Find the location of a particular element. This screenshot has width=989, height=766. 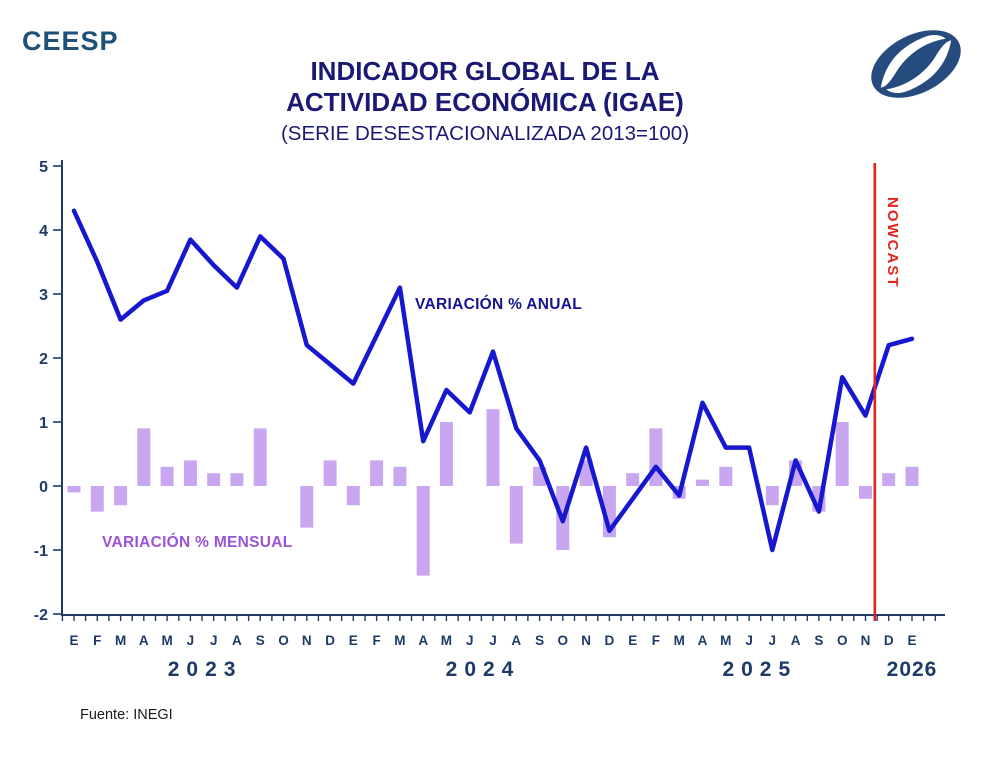

y-tick-label: 0 is located at coordinates (43, 487).